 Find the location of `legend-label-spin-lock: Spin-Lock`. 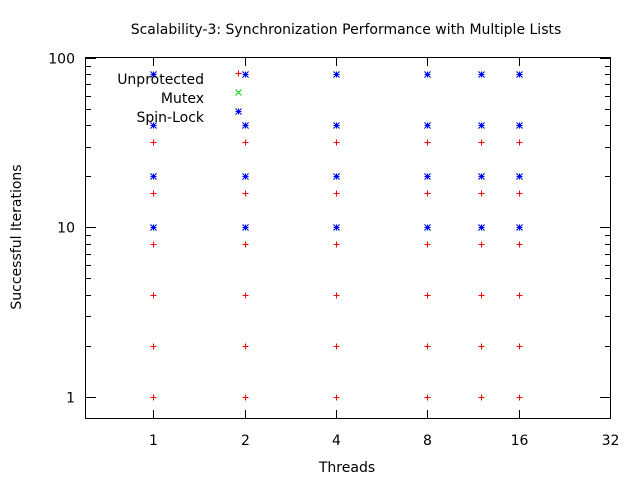

legend-label-spin-lock: Spin-Lock is located at coordinates (170, 118).